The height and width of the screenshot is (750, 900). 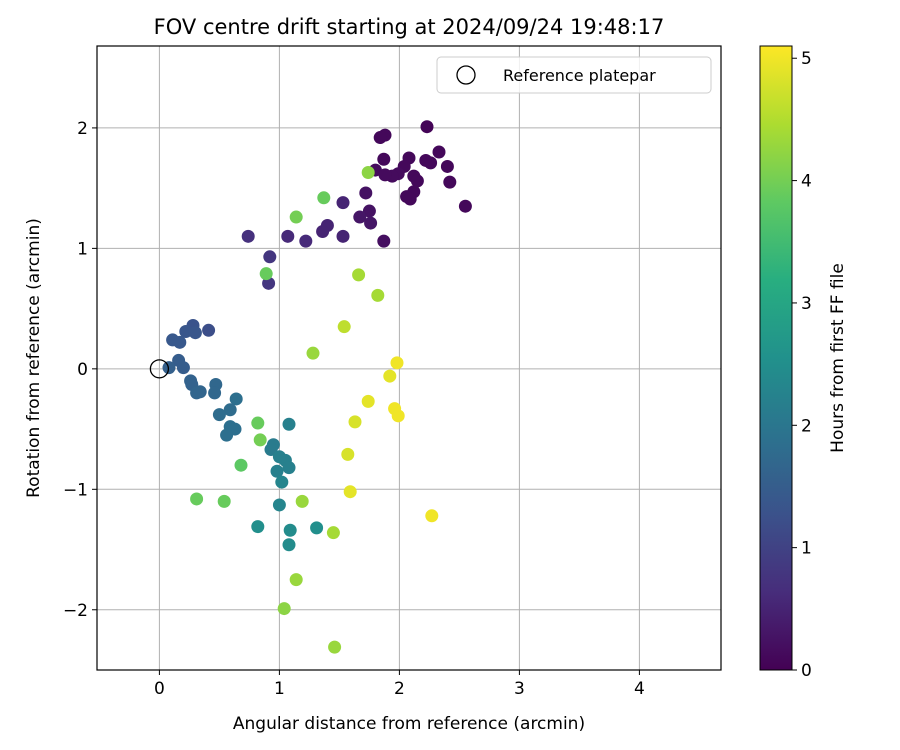 I want to click on colorbar-frame, so click(x=776, y=358).